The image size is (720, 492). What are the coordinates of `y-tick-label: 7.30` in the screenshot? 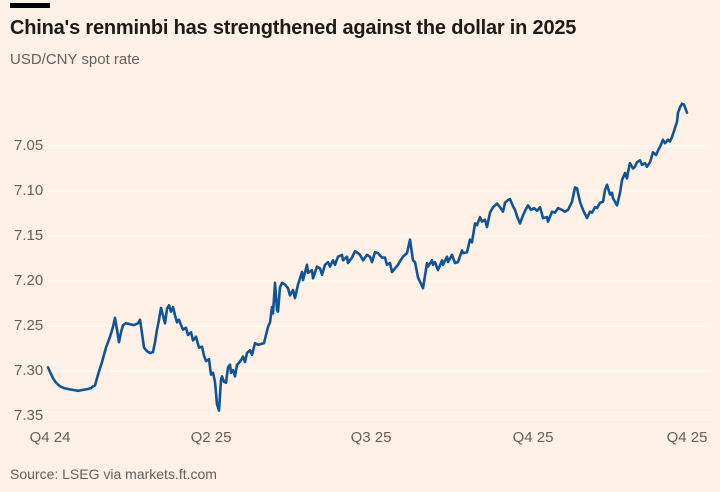 It's located at (29, 370).